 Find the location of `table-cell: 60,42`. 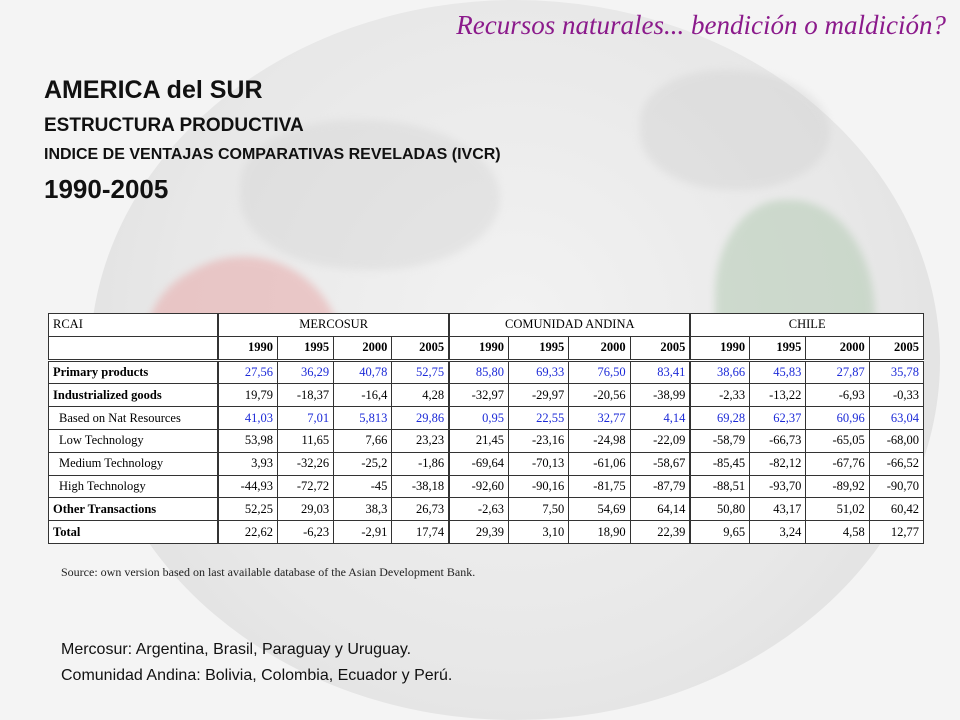

table-cell: 60,42 is located at coordinates (896, 509).